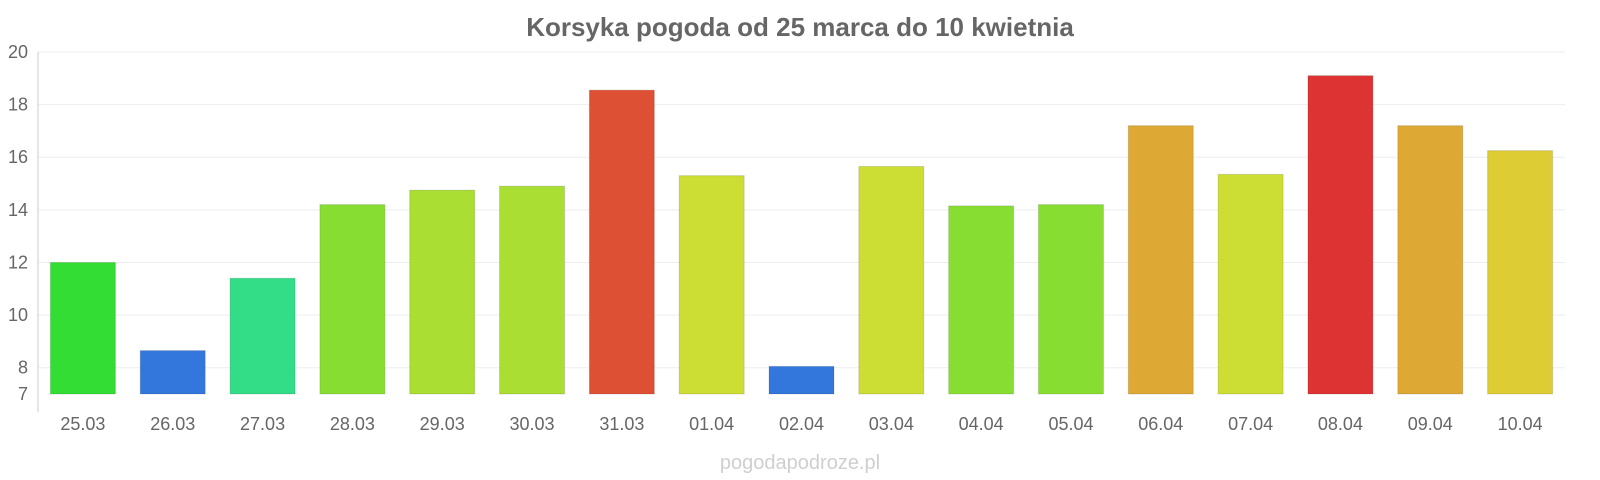  Describe the element at coordinates (18, 105) in the screenshot. I see `y-tick-label: 18` at that location.